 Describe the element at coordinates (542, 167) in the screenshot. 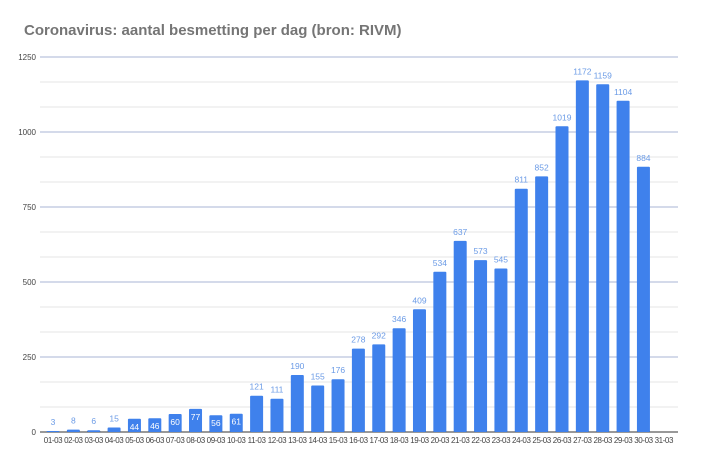

I see `data-label: 852` at that location.